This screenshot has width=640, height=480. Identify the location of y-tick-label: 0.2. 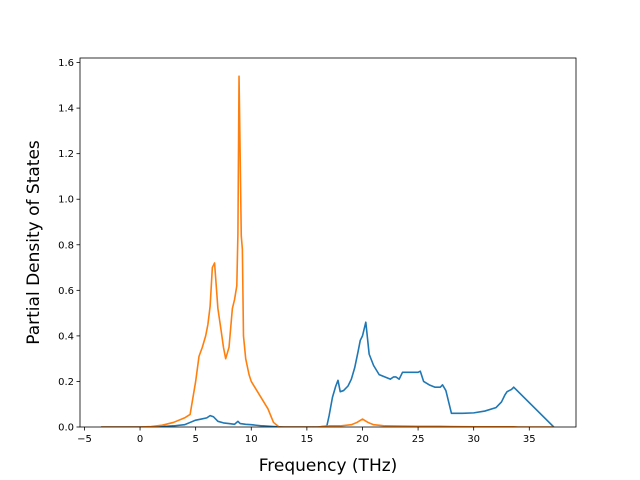
(66, 382).